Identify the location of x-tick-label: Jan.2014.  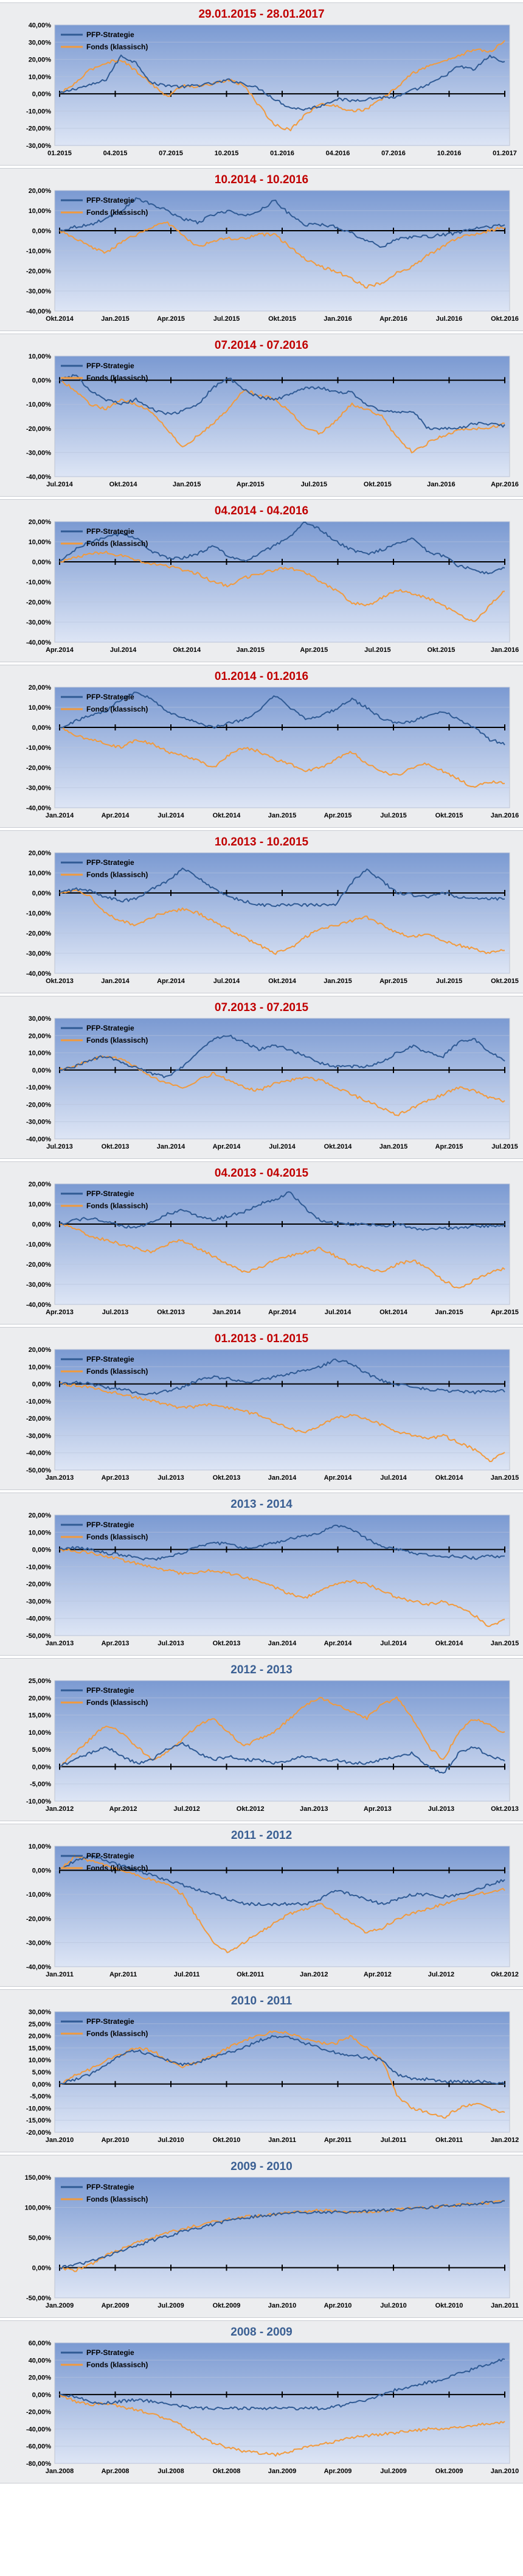
(60, 815).